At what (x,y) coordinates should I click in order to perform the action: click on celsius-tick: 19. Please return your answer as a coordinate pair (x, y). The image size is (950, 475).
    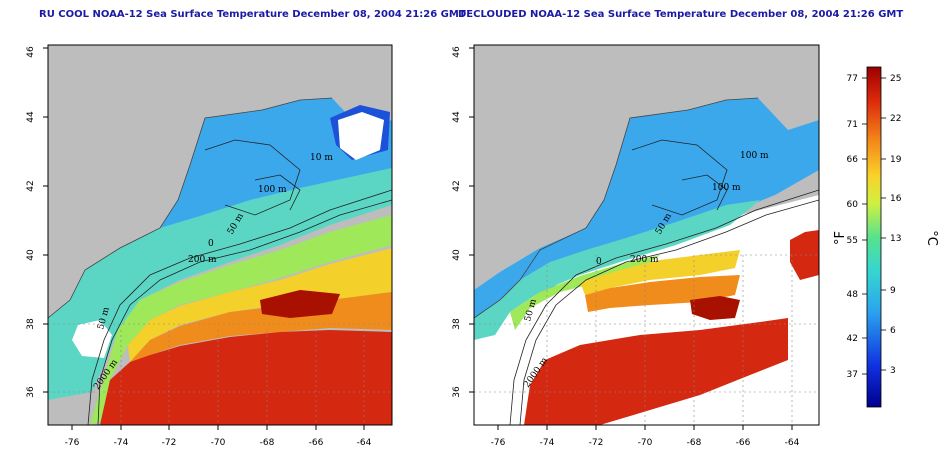
    Looking at the image, I should click on (896, 160).